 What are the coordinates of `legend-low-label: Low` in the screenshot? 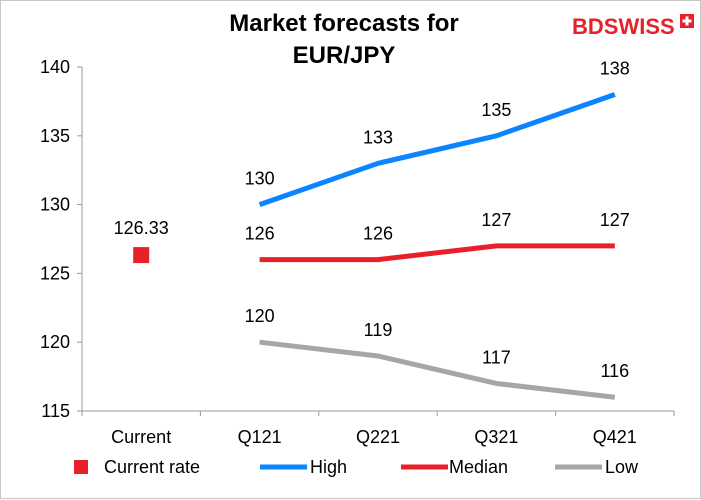 It's located at (622, 467).